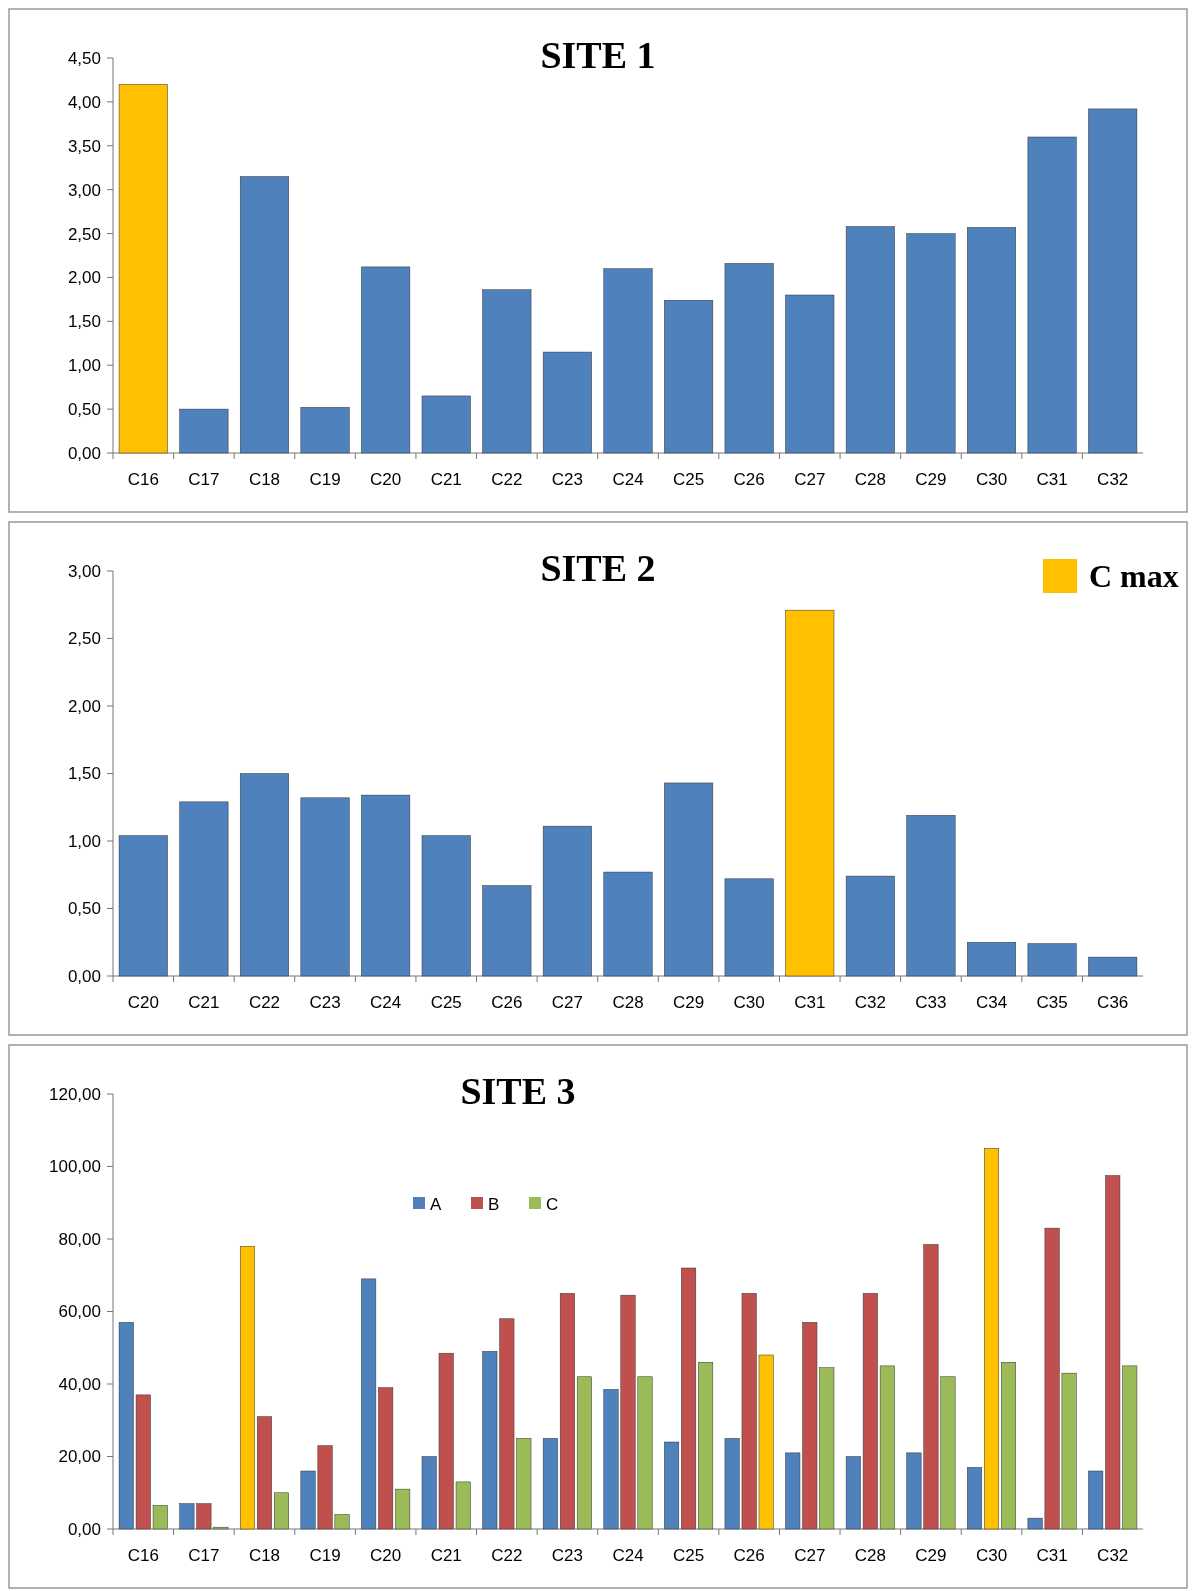 The image size is (1197, 1591). Describe the element at coordinates (84, 841) in the screenshot. I see `y-tick-label: 1,00` at that location.